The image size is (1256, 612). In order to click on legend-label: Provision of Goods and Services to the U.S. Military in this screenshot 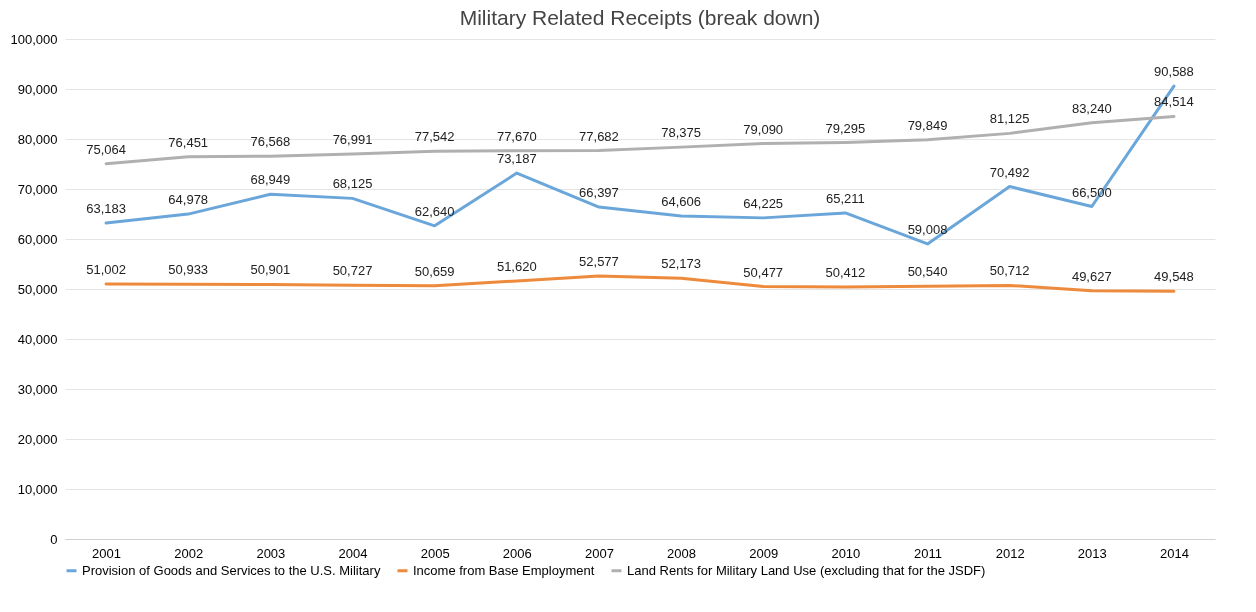, I will do `click(231, 570)`.